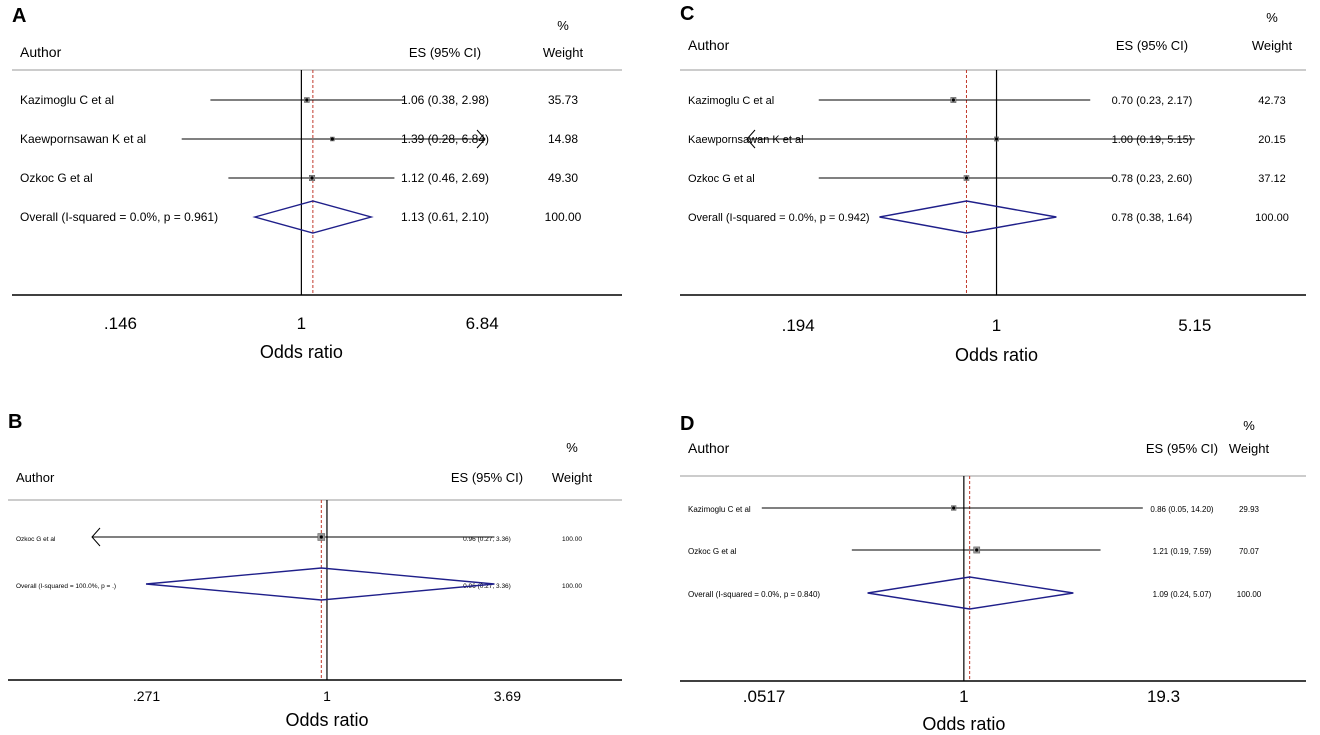 This screenshot has height=735, width=1320. What do you see at coordinates (1249, 551) in the screenshot?
I see `panel-d-study-2-weight: 70.07` at bounding box center [1249, 551].